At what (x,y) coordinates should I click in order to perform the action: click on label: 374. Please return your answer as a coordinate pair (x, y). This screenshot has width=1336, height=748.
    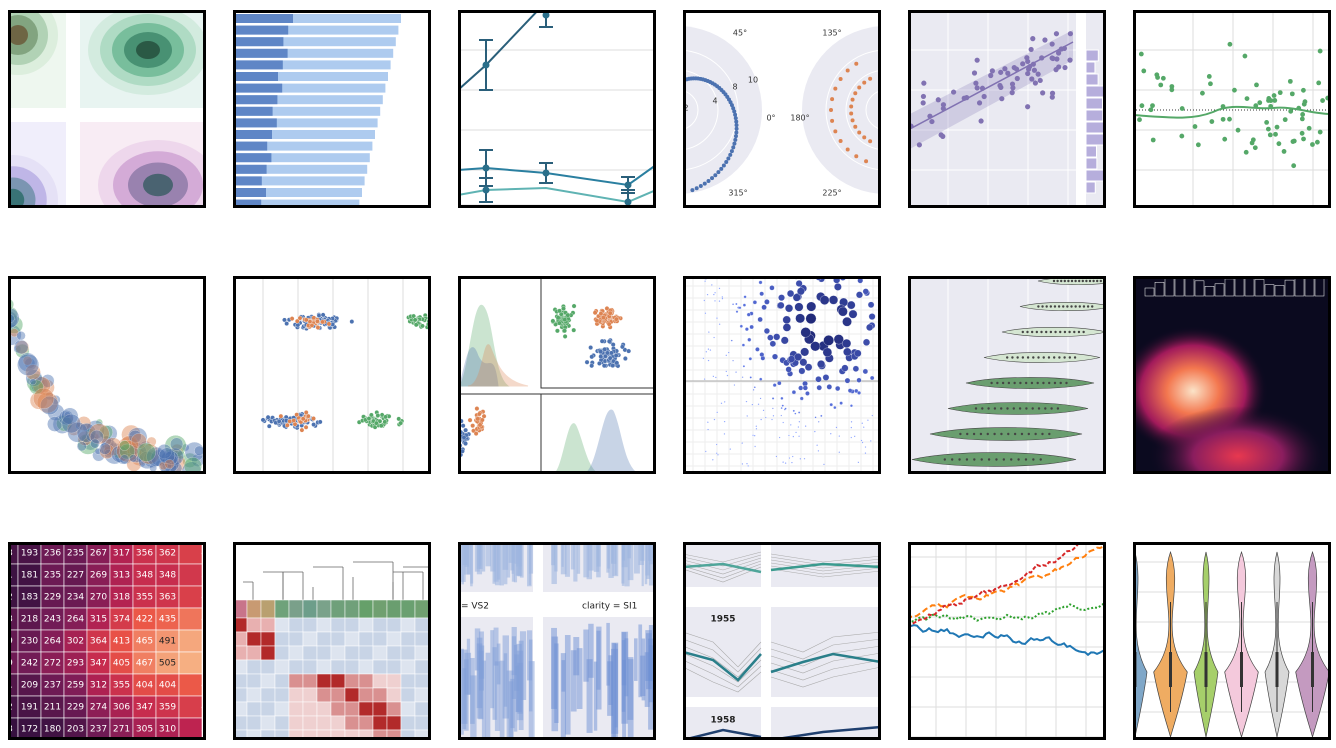
    Looking at the image, I should click on (121, 620).